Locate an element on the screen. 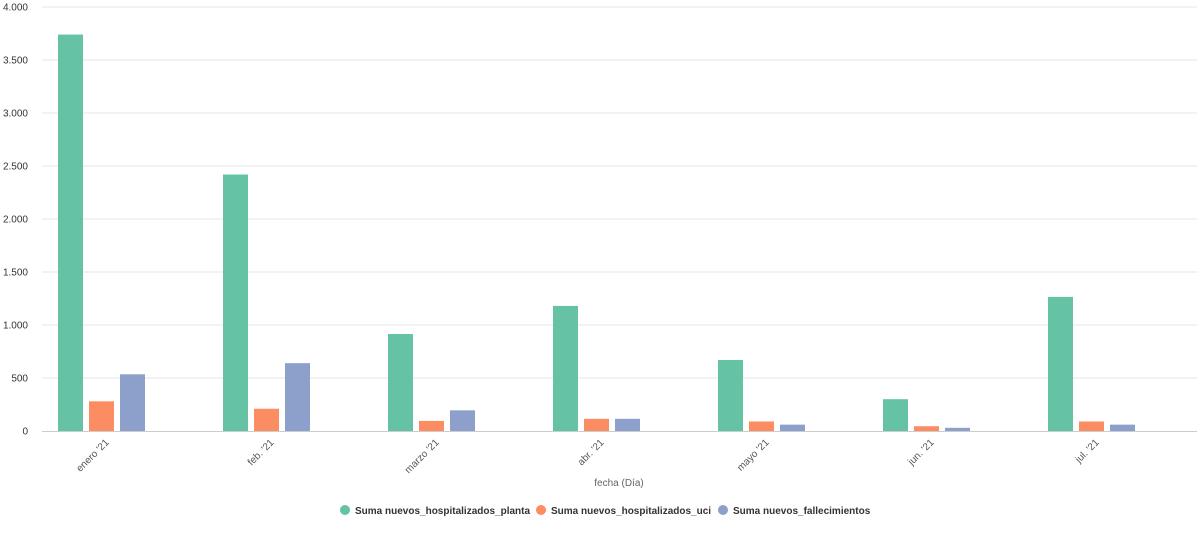 This screenshot has width=1200, height=533. legend-item: Suma nuevos_hospitalizados_uci is located at coordinates (623, 511).